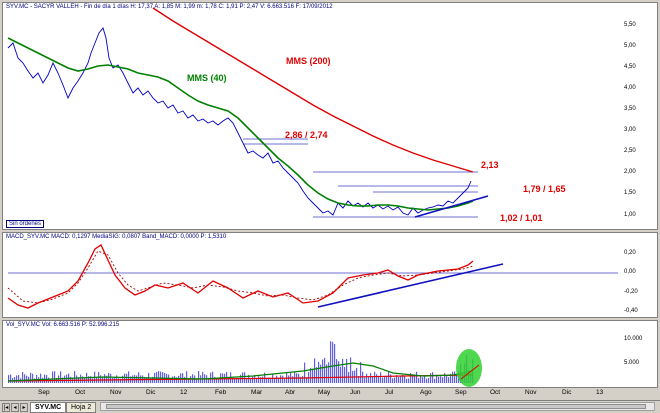  I want to click on volume-ma-red, so click(240, 378).